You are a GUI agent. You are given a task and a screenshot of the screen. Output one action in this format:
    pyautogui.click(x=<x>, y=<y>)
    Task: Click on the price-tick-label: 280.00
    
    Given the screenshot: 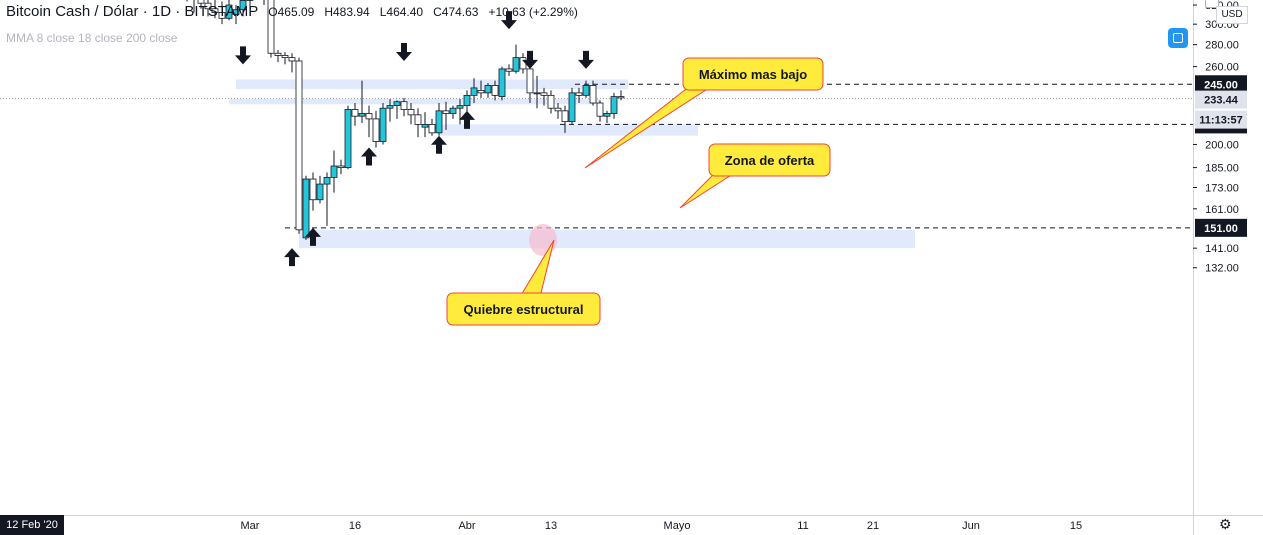 What is the action you would take?
    pyautogui.click(x=1222, y=46)
    